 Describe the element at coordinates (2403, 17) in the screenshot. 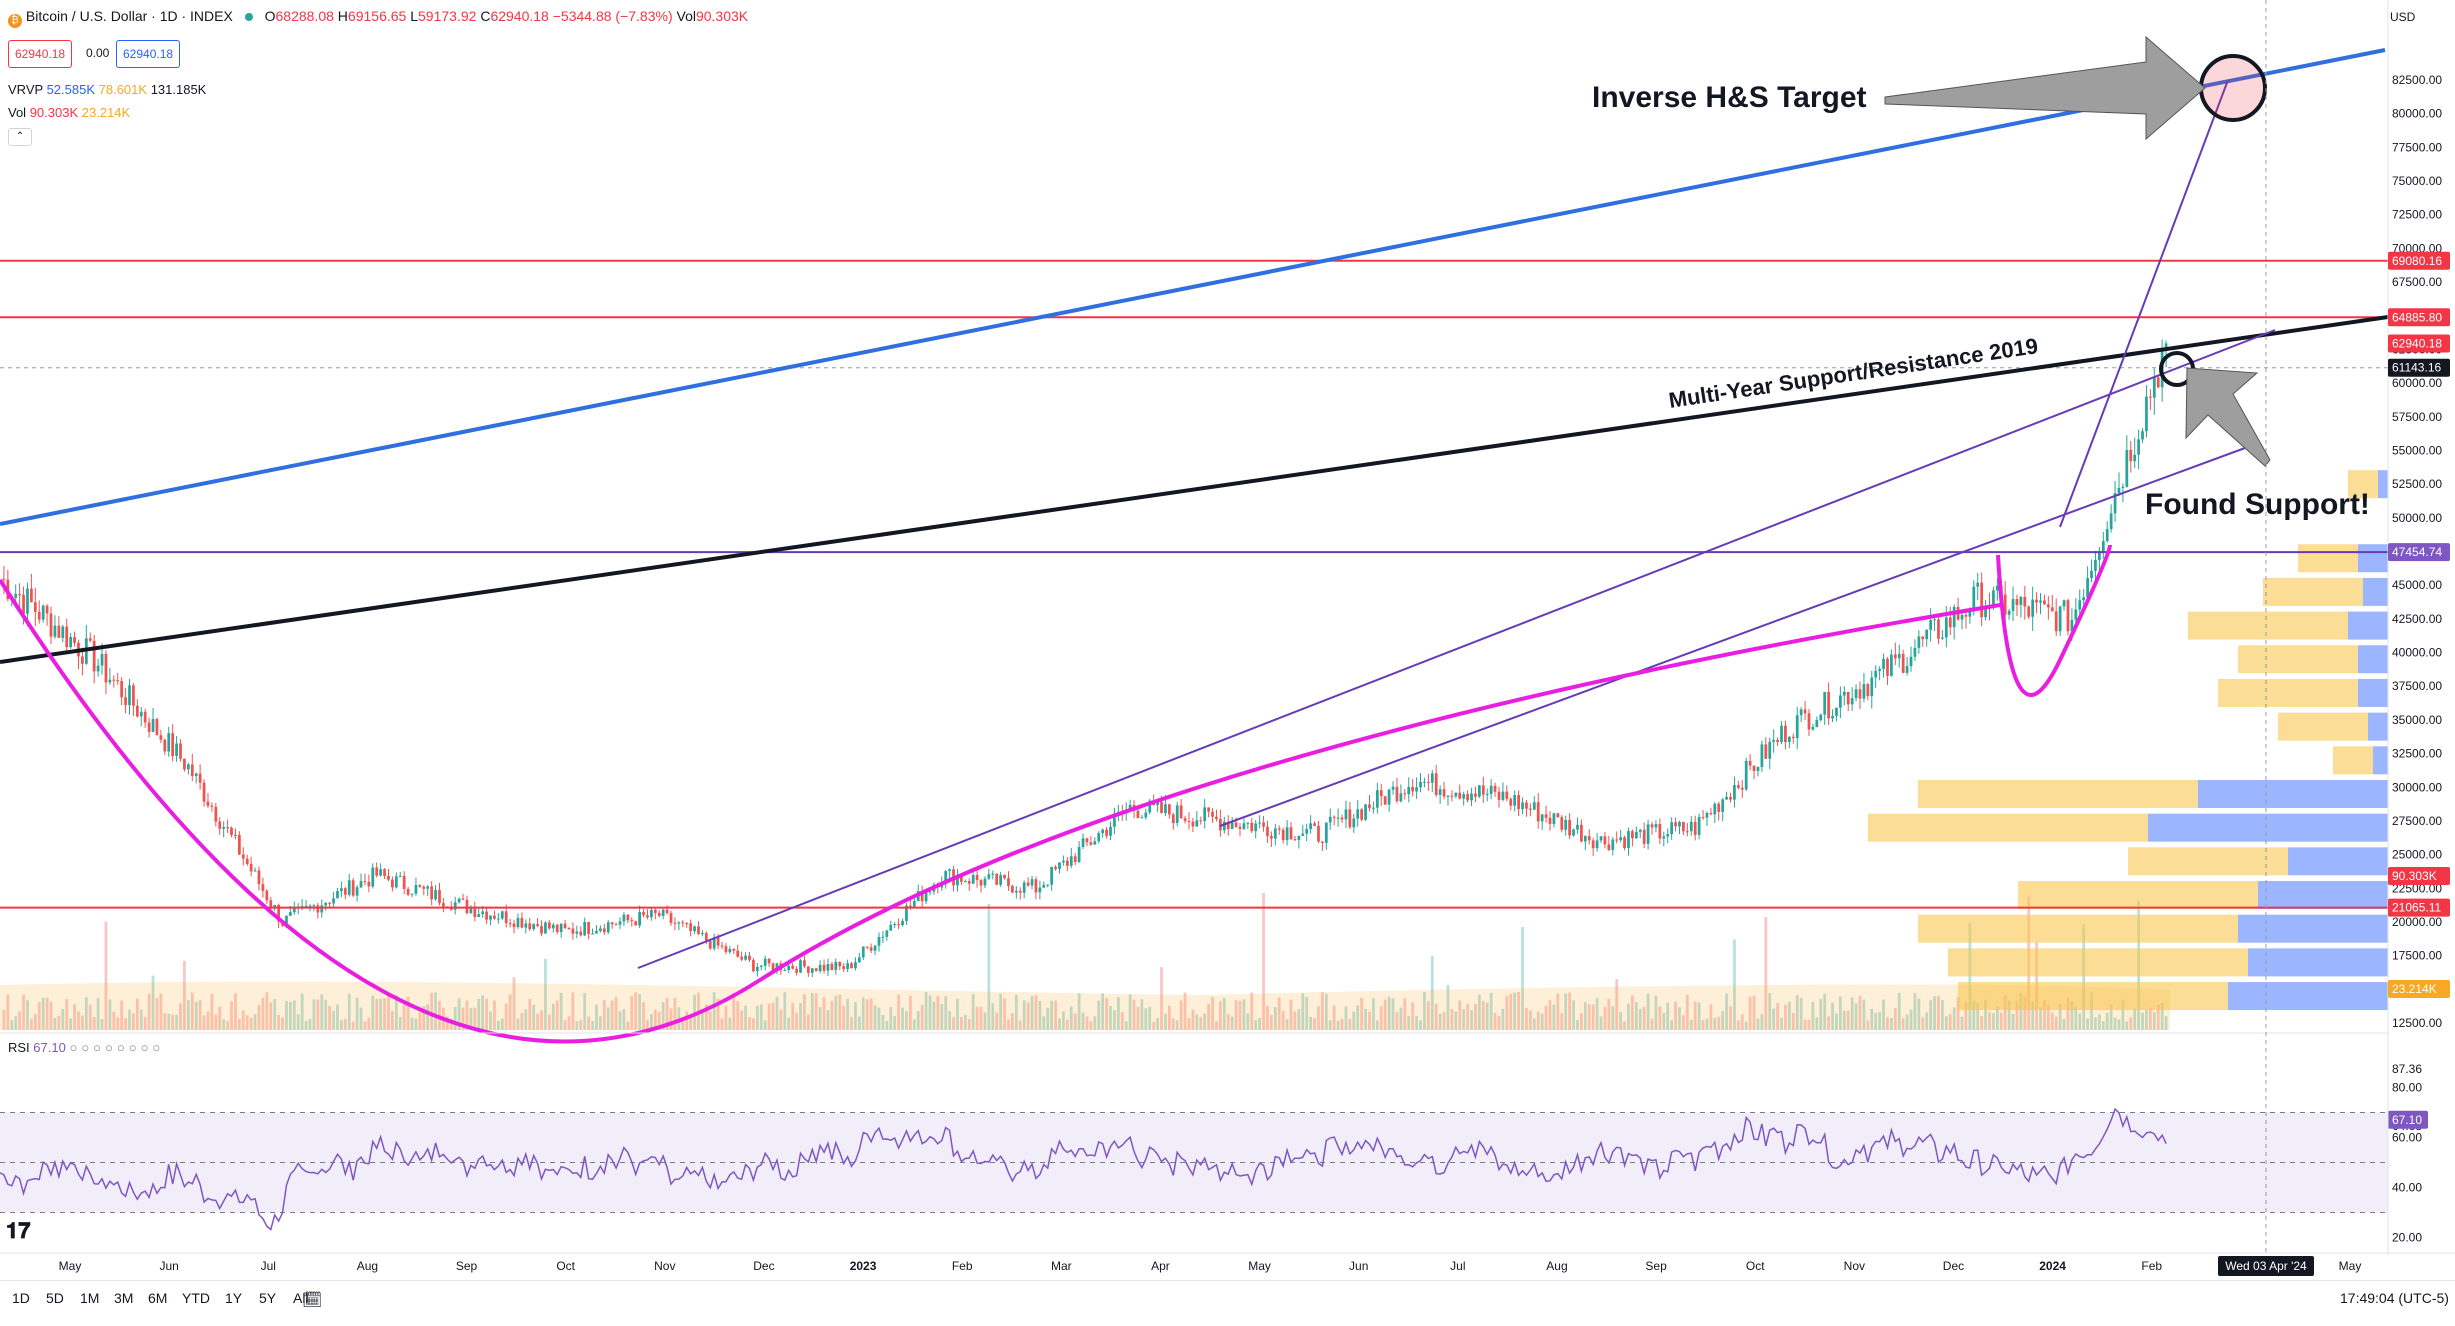

I see `currency-label: USD` at that location.